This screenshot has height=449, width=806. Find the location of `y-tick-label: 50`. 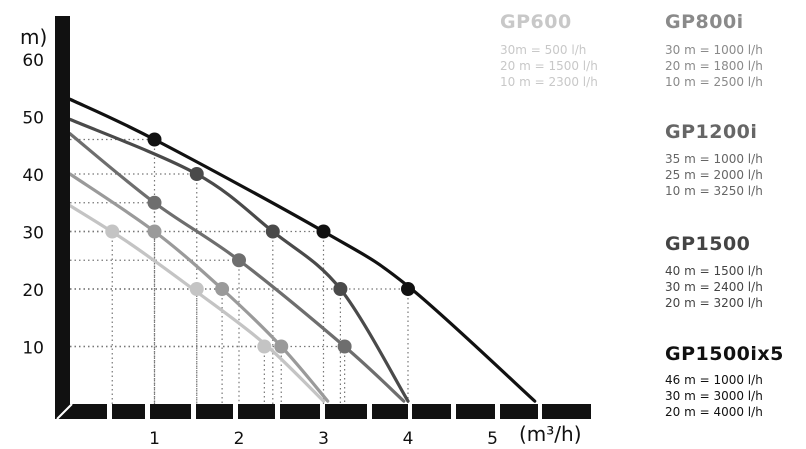

y-tick-label: 50 is located at coordinates (33, 119).